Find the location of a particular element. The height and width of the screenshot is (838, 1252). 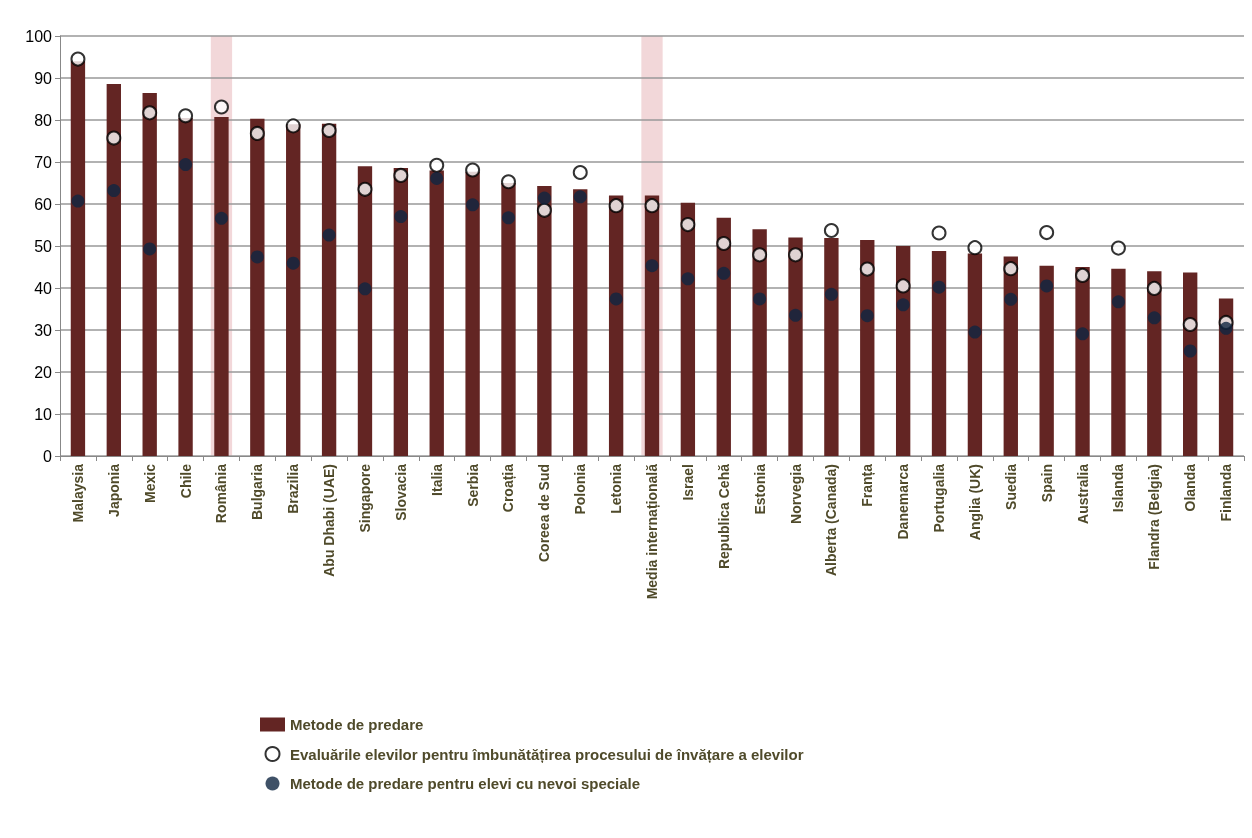

legend-label: Metode de predare pentru elevi cu nevoi speciale is located at coordinates (465, 783).